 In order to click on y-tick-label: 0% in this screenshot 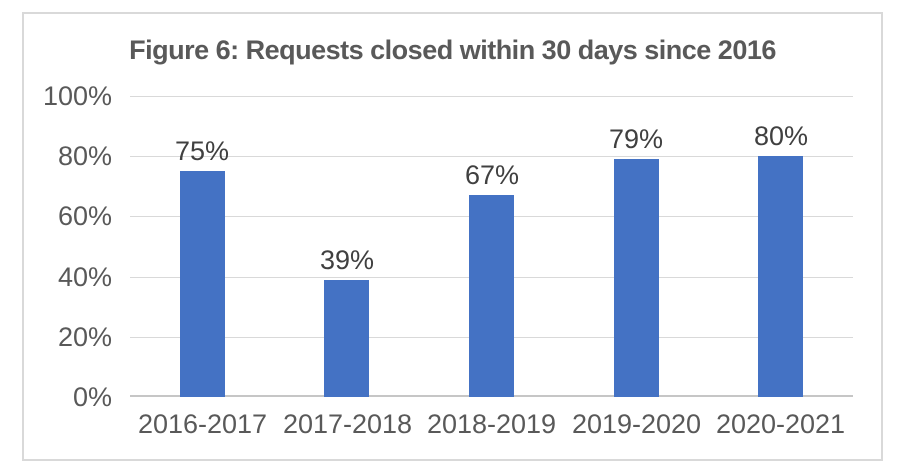, I will do `click(92, 397)`.